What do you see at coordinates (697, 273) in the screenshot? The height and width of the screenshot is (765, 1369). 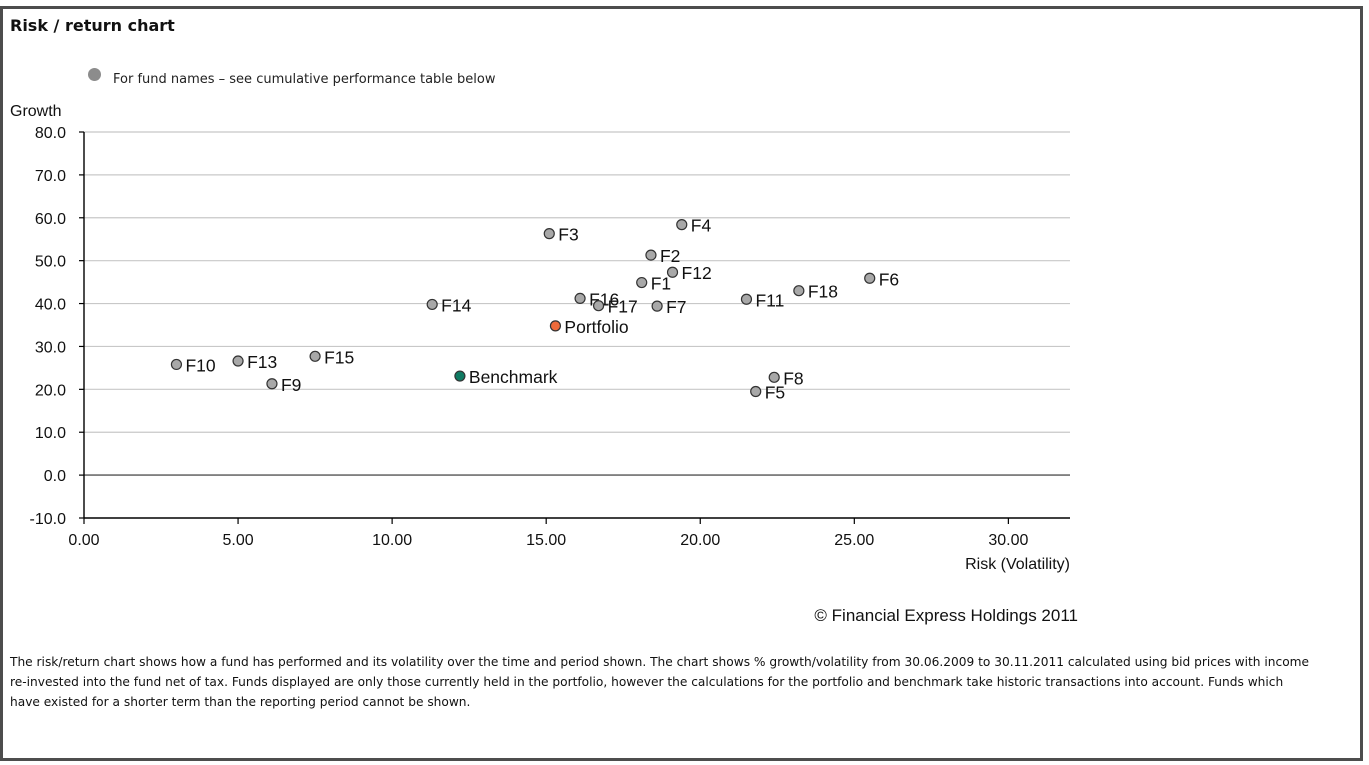 I see `point-label-f12: F12` at bounding box center [697, 273].